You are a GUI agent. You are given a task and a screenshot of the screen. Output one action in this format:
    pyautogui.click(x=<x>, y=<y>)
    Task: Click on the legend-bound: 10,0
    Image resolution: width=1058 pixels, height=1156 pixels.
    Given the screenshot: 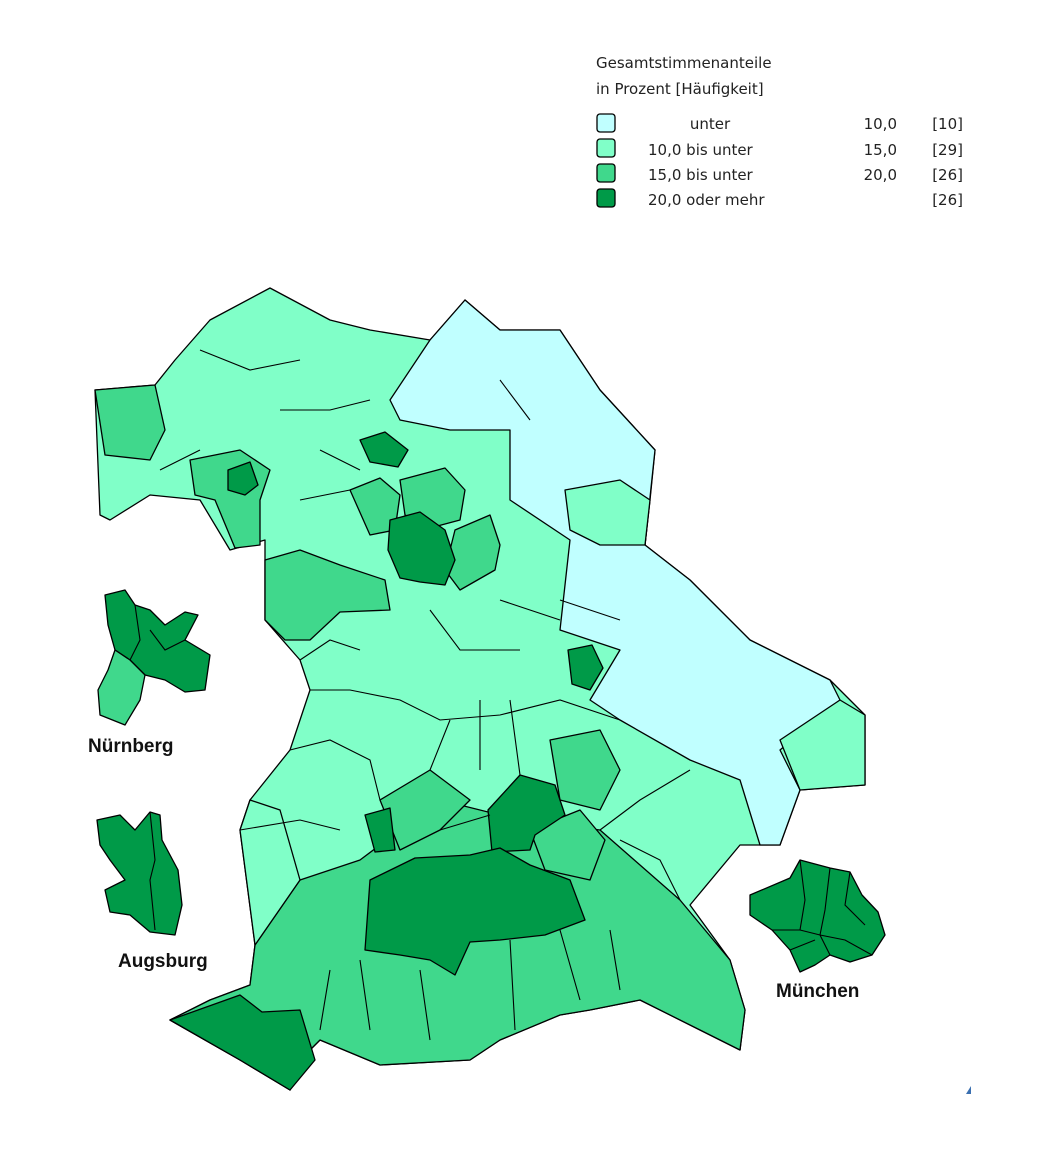 What is the action you would take?
    pyautogui.click(x=880, y=124)
    